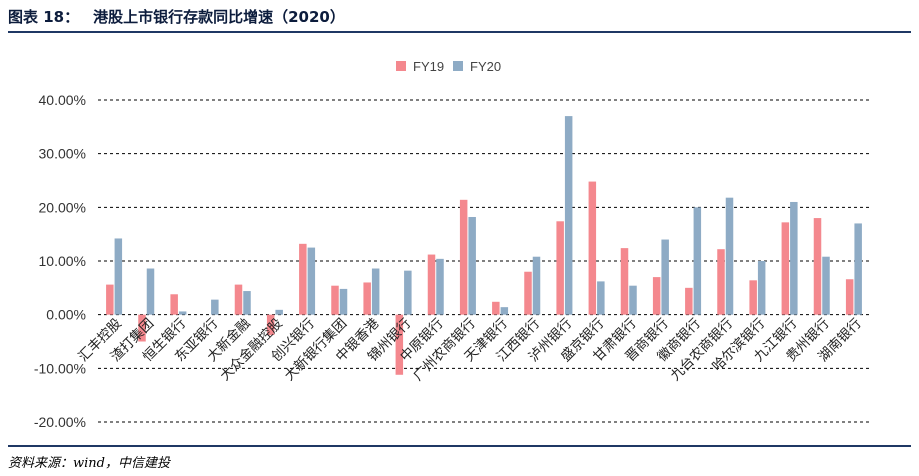  Describe the element at coordinates (60, 422) in the screenshot. I see `y-tick-label: -20.00%` at that location.